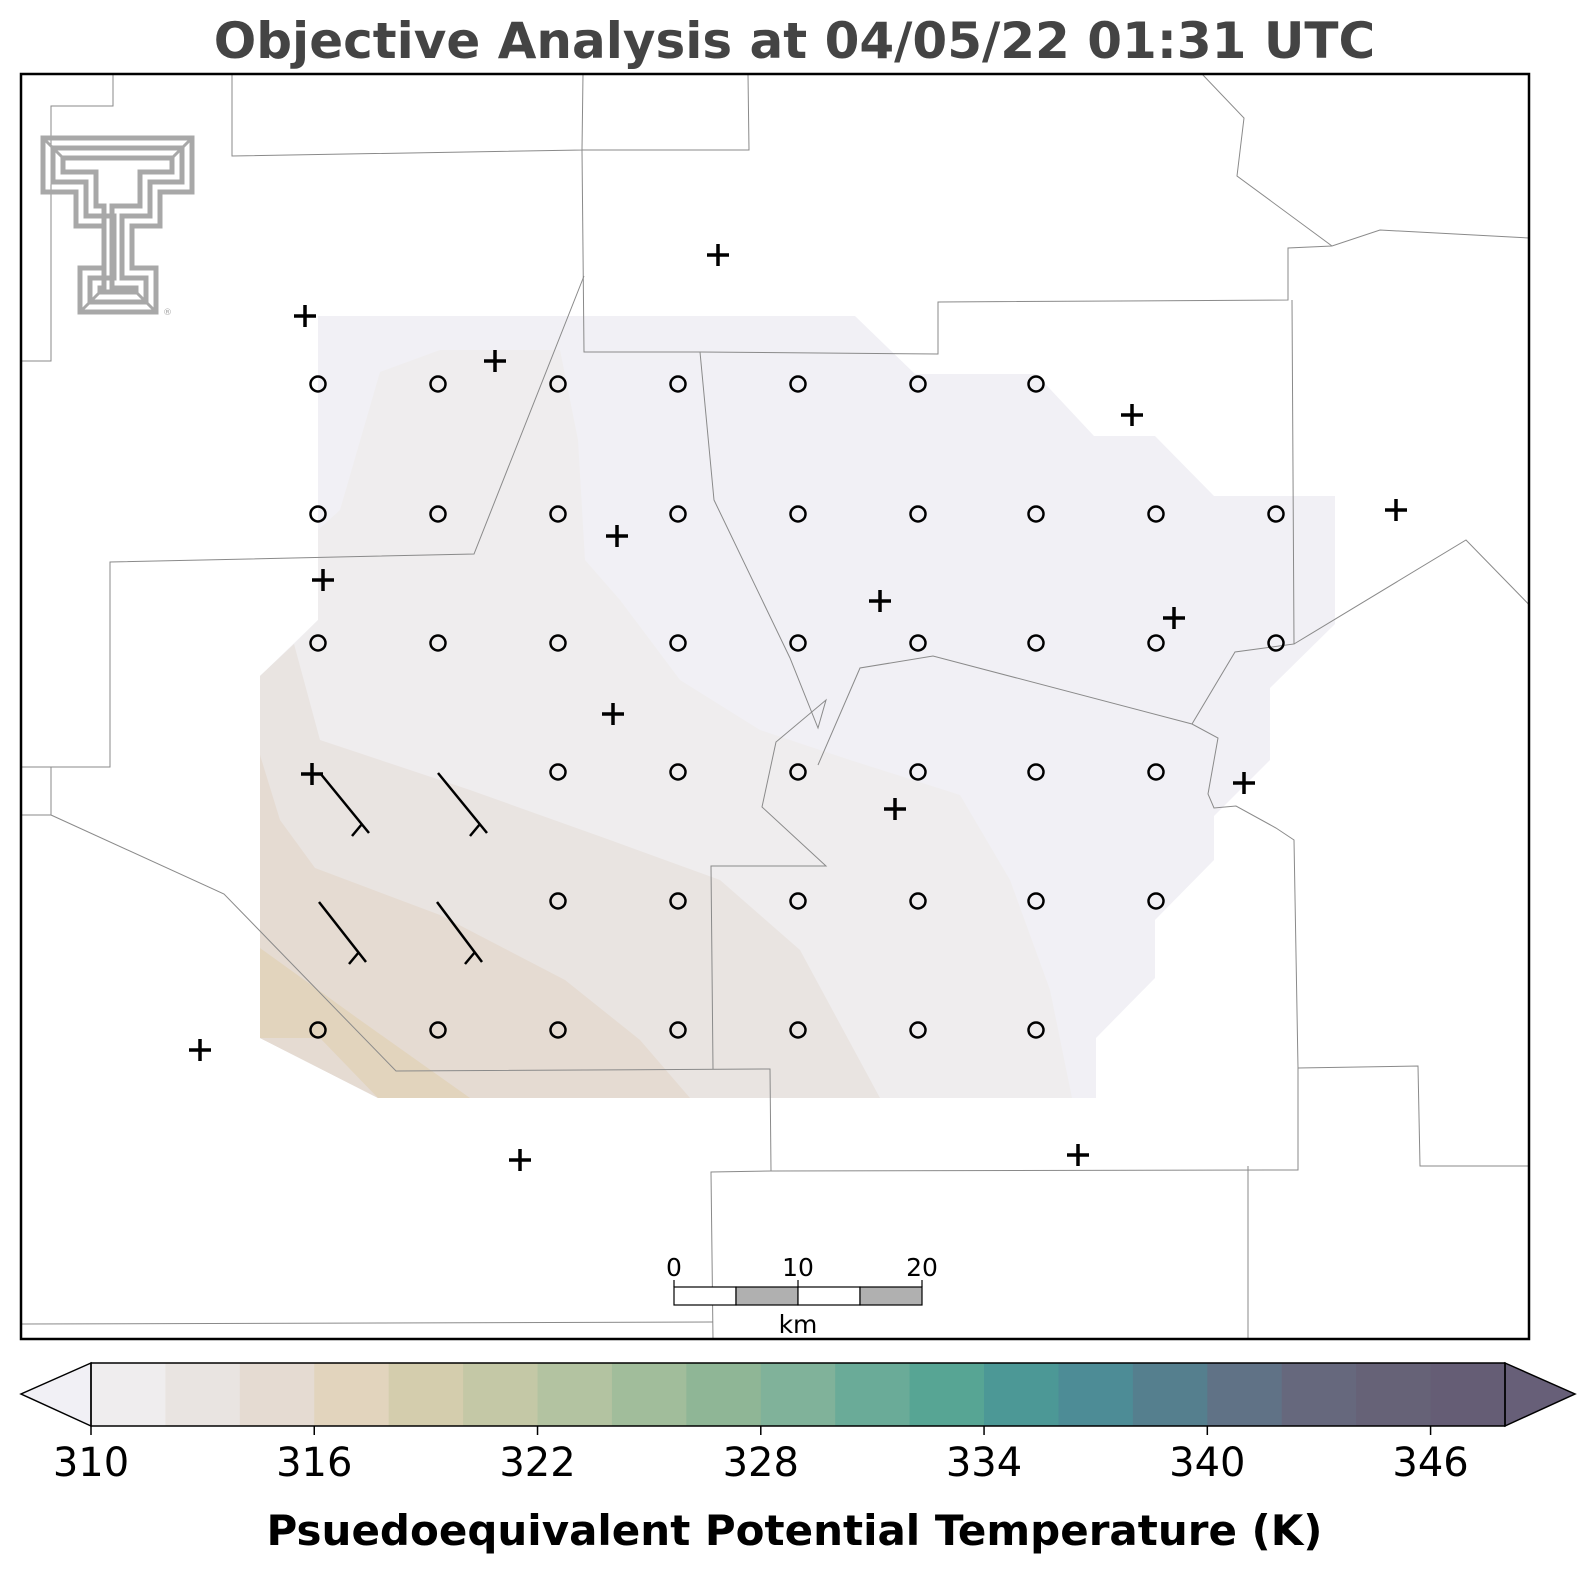 Image resolution: width=1589 pixels, height=1576 pixels. Describe the element at coordinates (117, 225) in the screenshot. I see `texas-tech-logo` at that location.